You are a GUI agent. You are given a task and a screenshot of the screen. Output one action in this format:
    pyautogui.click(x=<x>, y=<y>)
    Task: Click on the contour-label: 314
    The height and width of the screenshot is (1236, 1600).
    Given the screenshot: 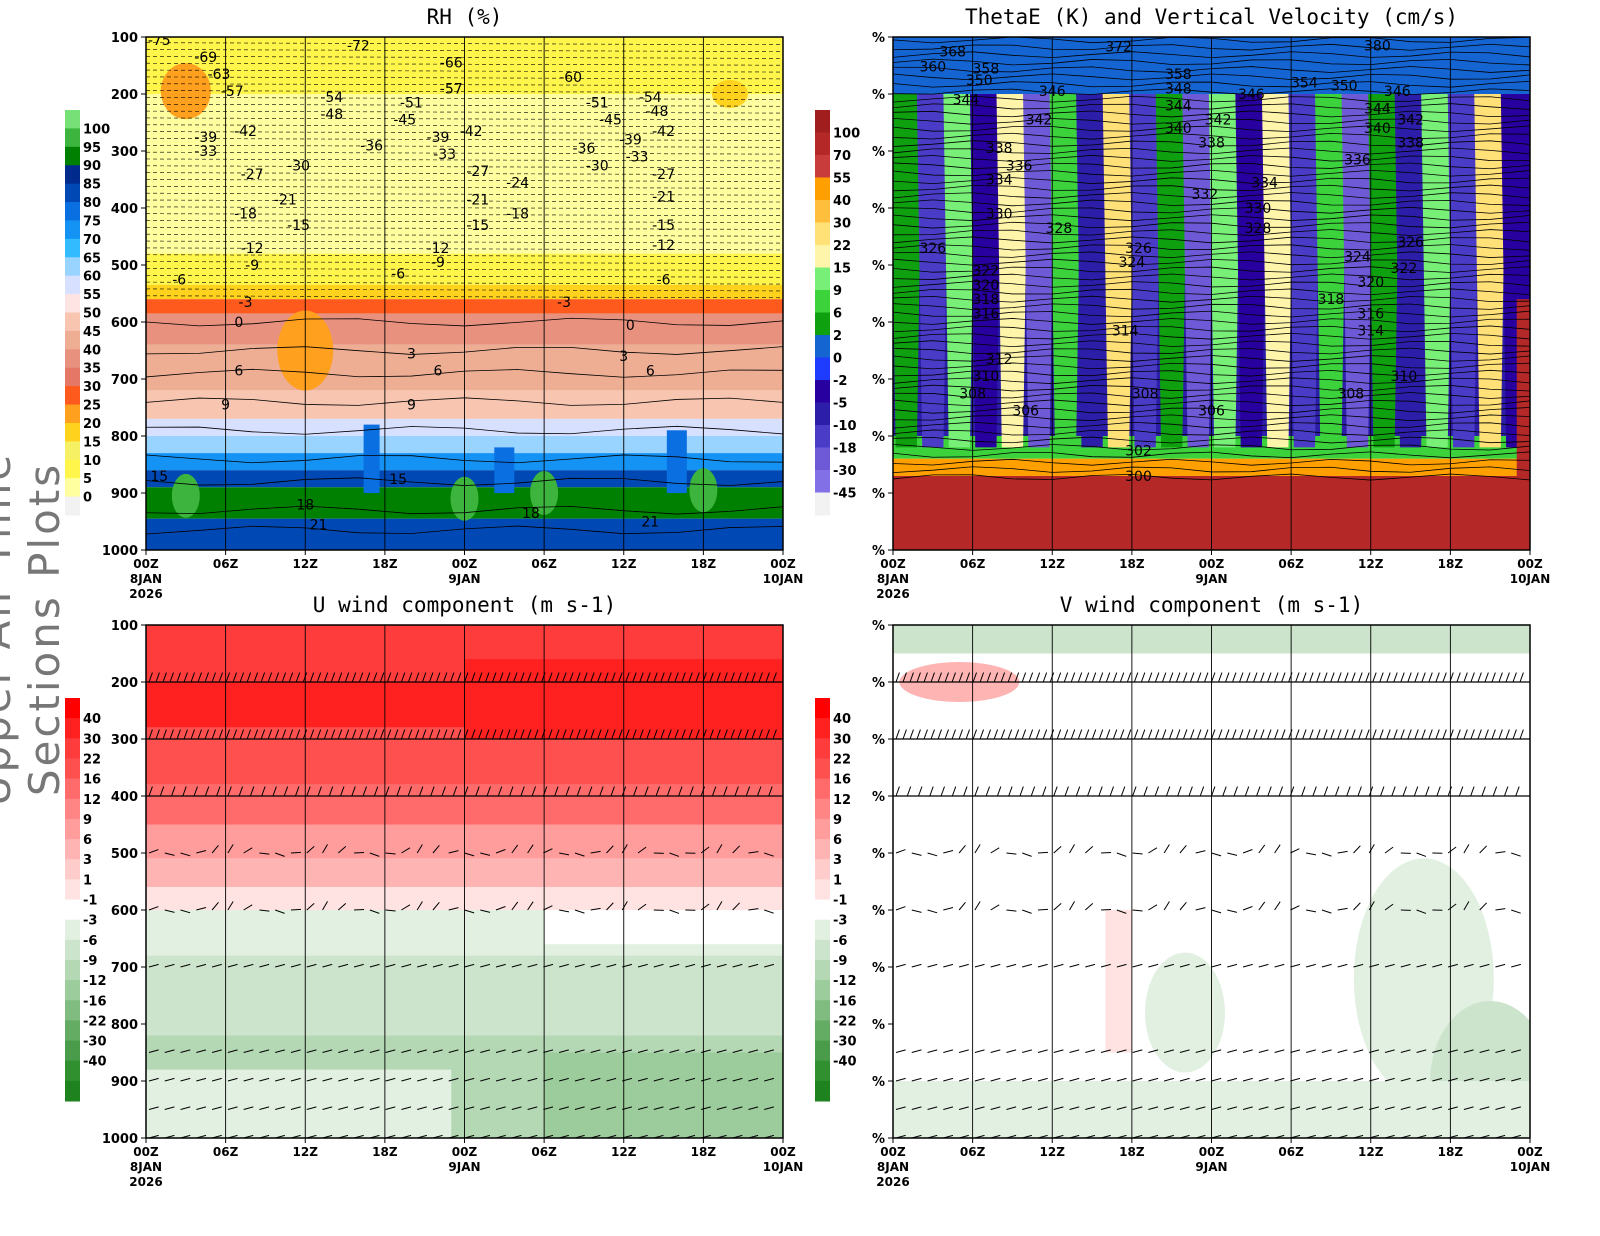 What is the action you would take?
    pyautogui.click(x=1125, y=332)
    